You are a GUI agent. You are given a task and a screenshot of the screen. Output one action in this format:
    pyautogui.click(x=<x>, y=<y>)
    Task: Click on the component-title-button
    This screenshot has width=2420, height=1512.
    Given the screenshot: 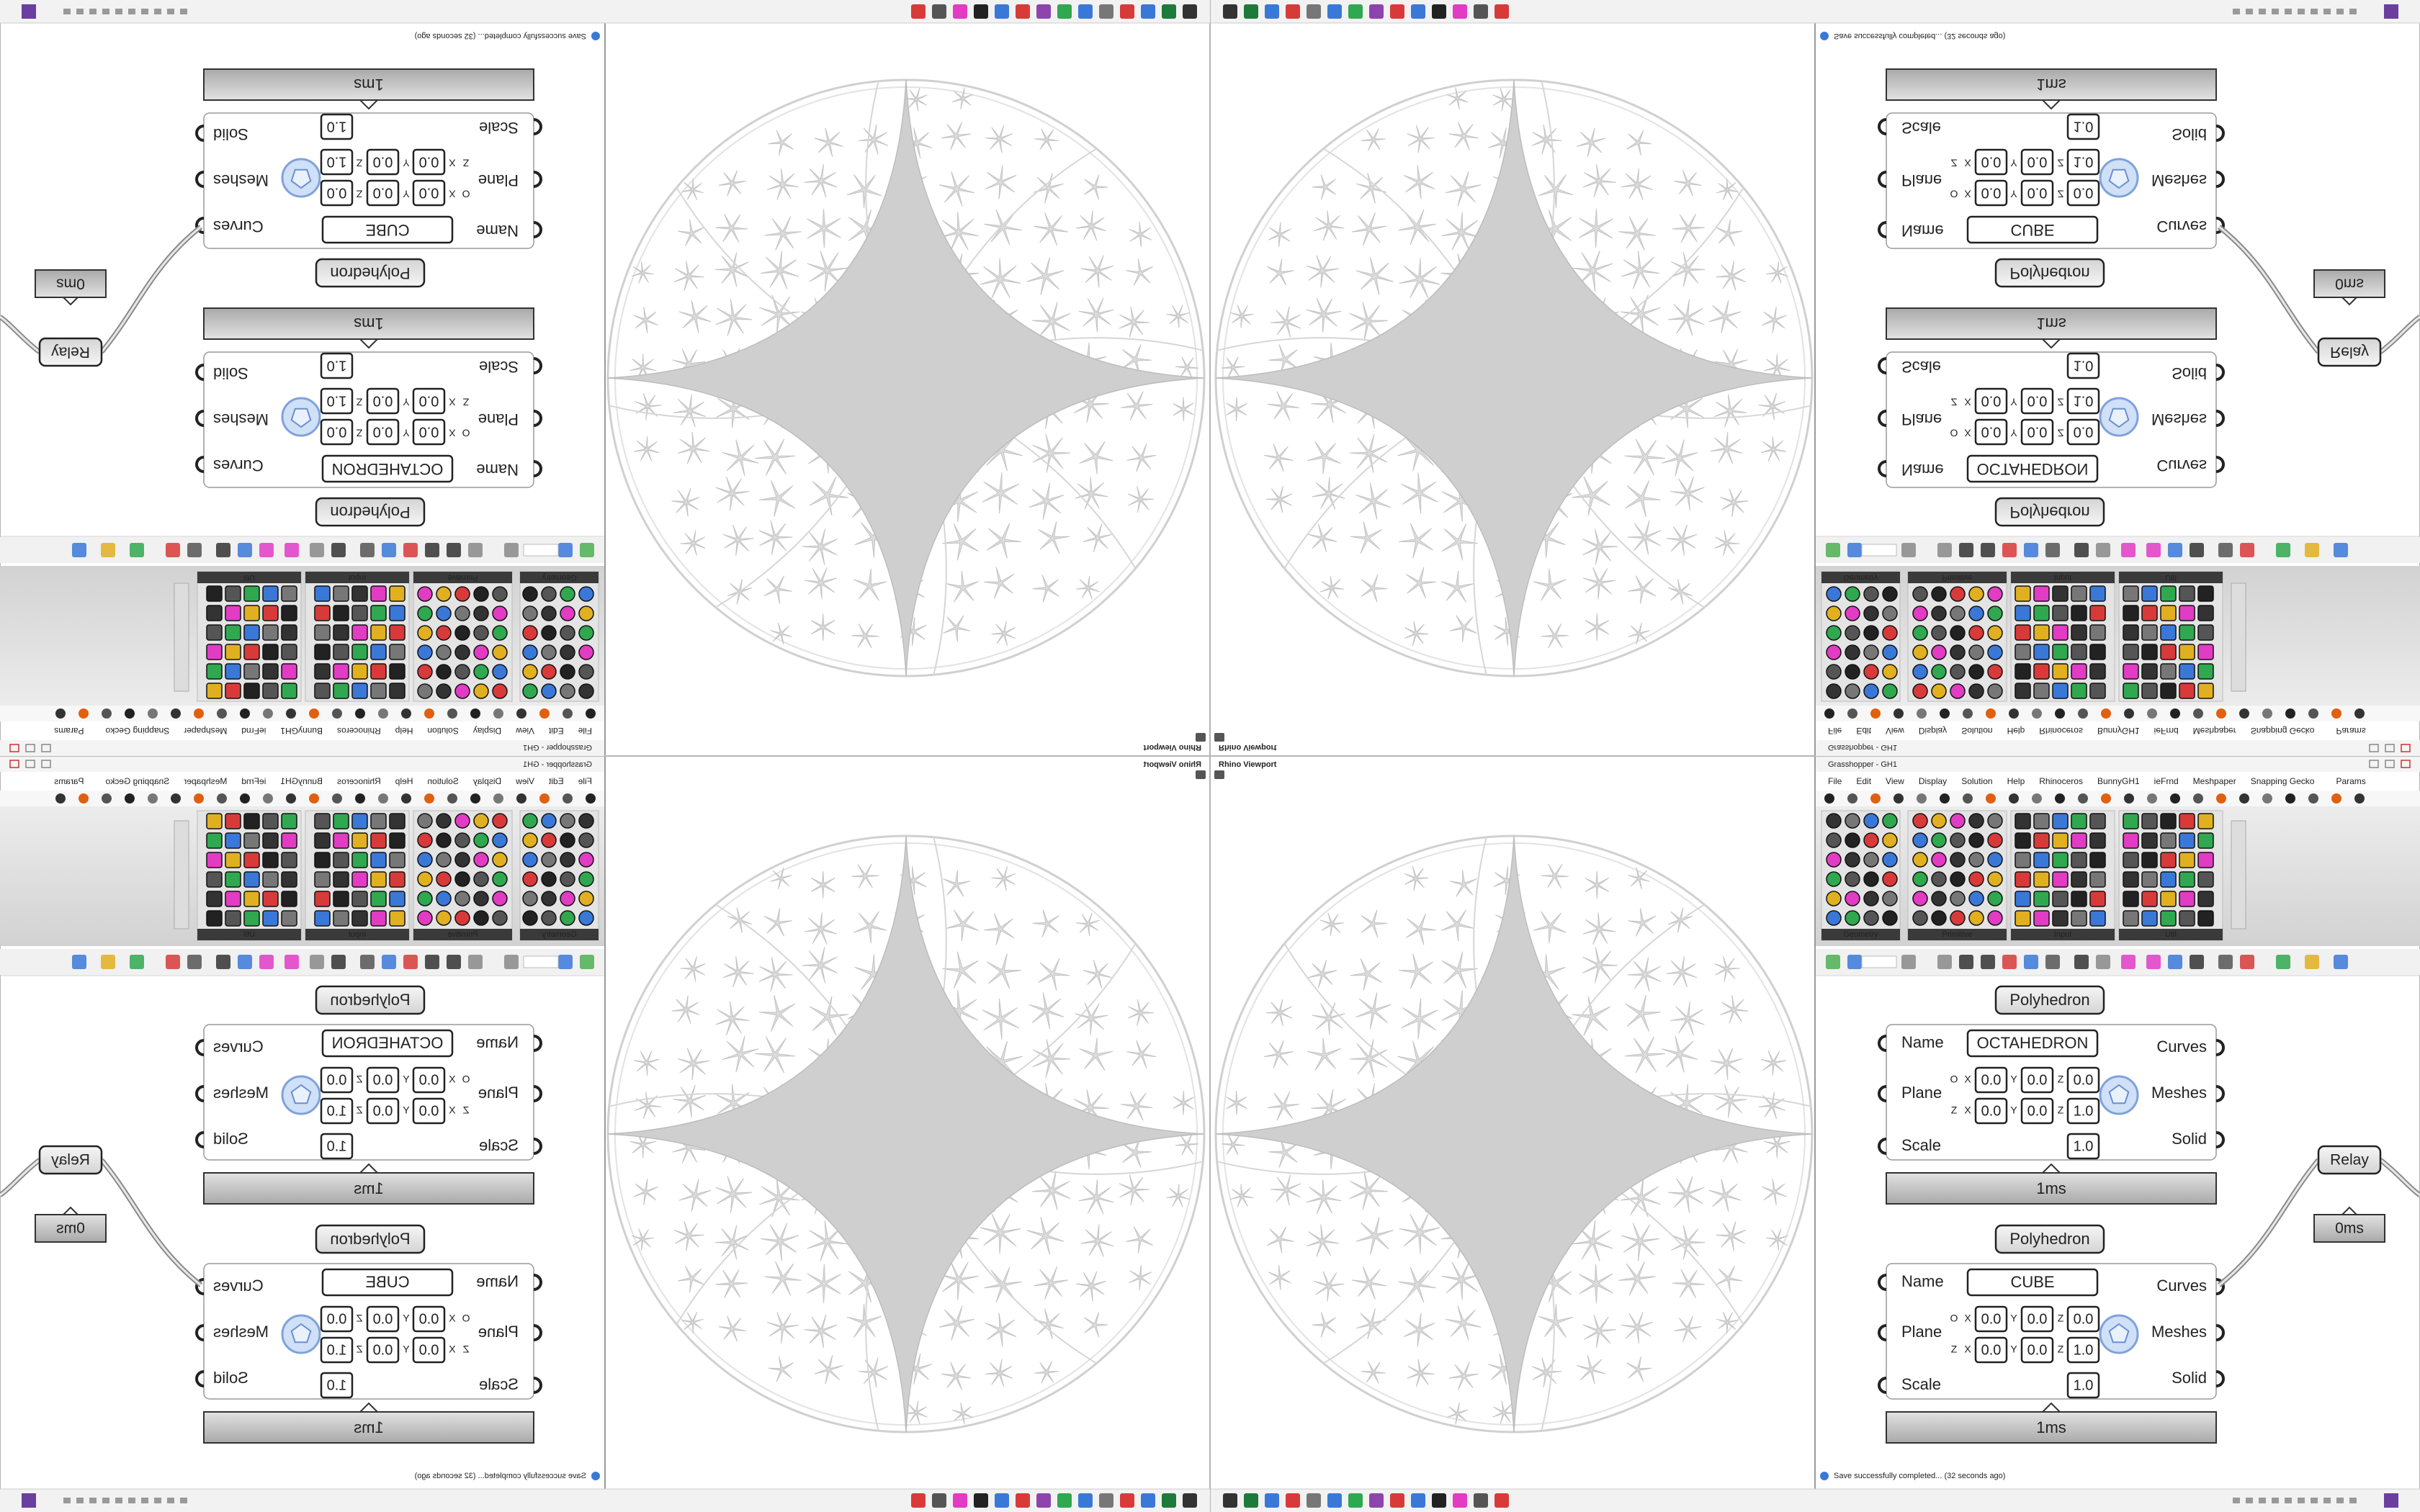 What is the action you would take?
    pyautogui.click(x=371, y=1239)
    